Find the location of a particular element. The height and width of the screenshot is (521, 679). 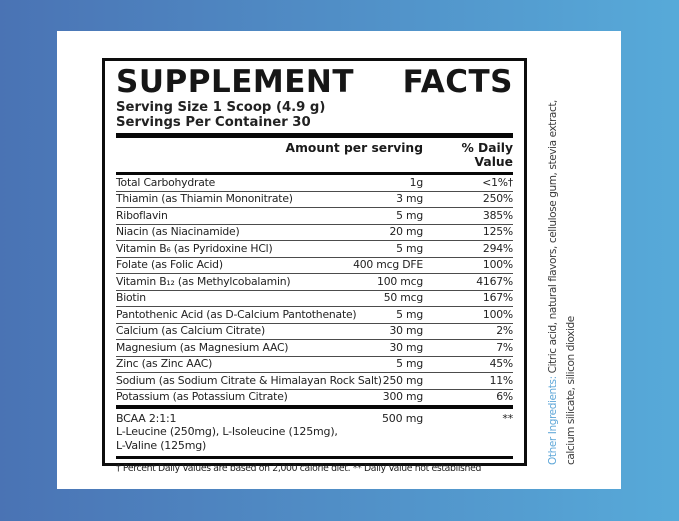

column-header-daily-value: % Daily Value is located at coordinates (487, 155).